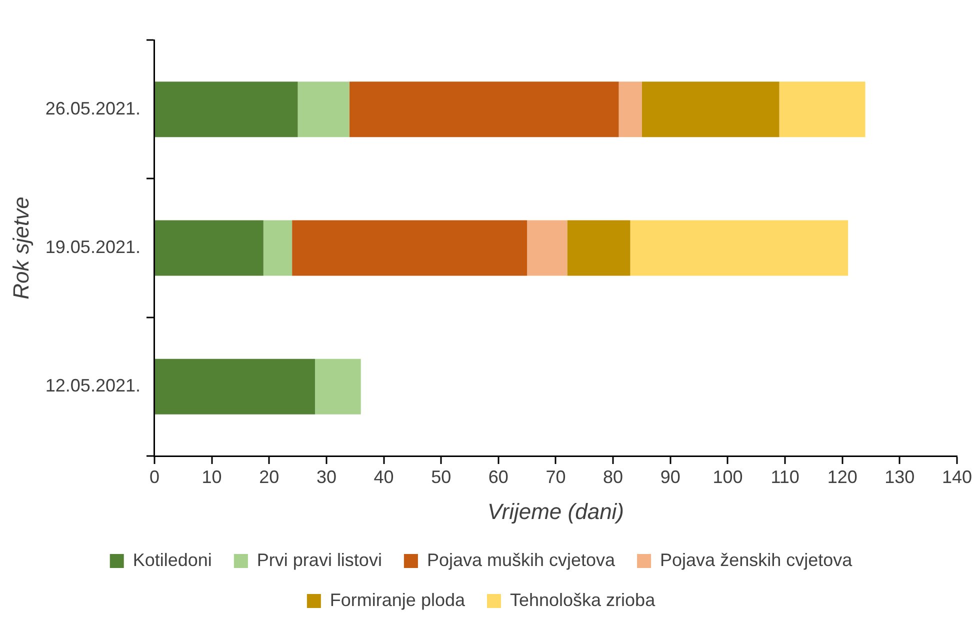 This screenshot has width=979, height=630. Describe the element at coordinates (521, 560) in the screenshot. I see `legend-label: Pojava muških cvjetova` at that location.